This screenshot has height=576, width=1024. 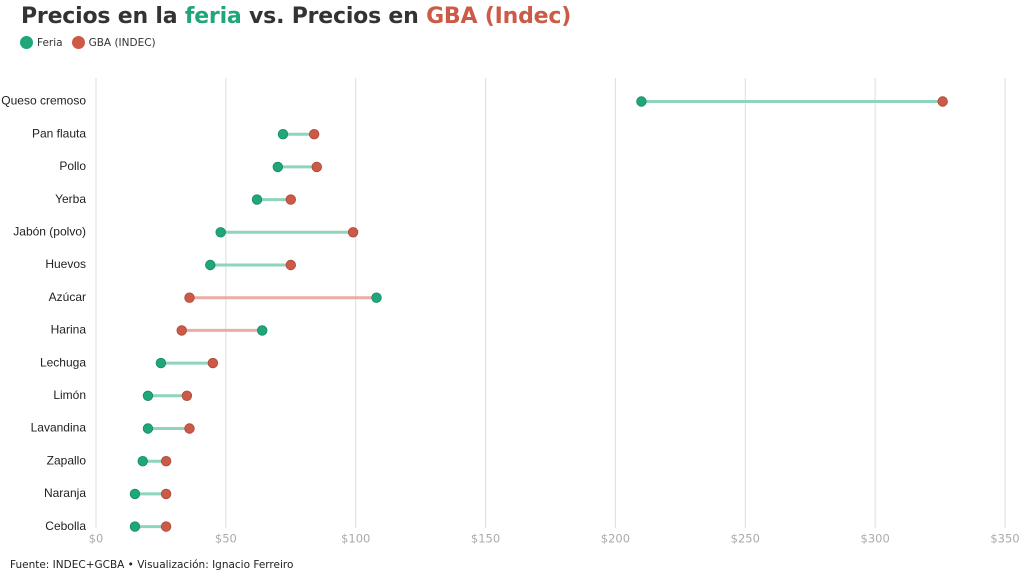 I want to click on legend-item-gba: GBA (INDEC), so click(x=113, y=42).